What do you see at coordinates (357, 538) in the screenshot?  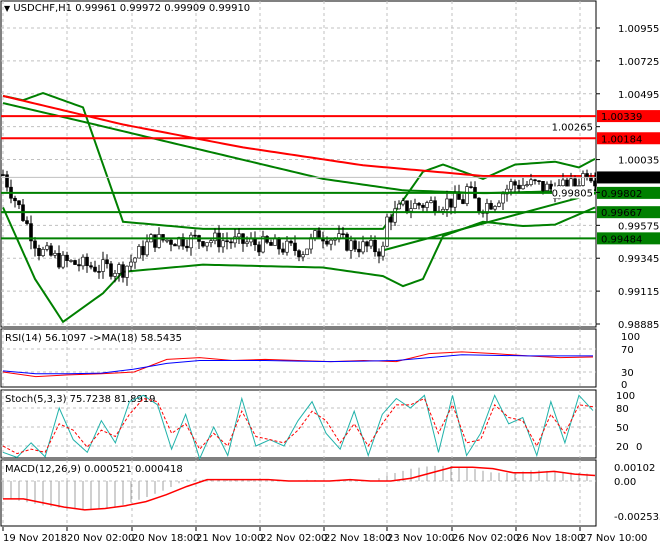 I see `x-tick-label: 22 Nov 18:00` at bounding box center [357, 538].